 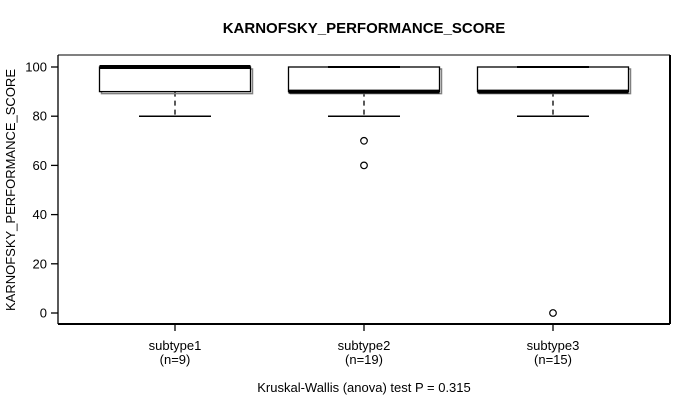 What do you see at coordinates (175, 359) in the screenshot?
I see `x-group-sublabel: (n=9)` at bounding box center [175, 359].